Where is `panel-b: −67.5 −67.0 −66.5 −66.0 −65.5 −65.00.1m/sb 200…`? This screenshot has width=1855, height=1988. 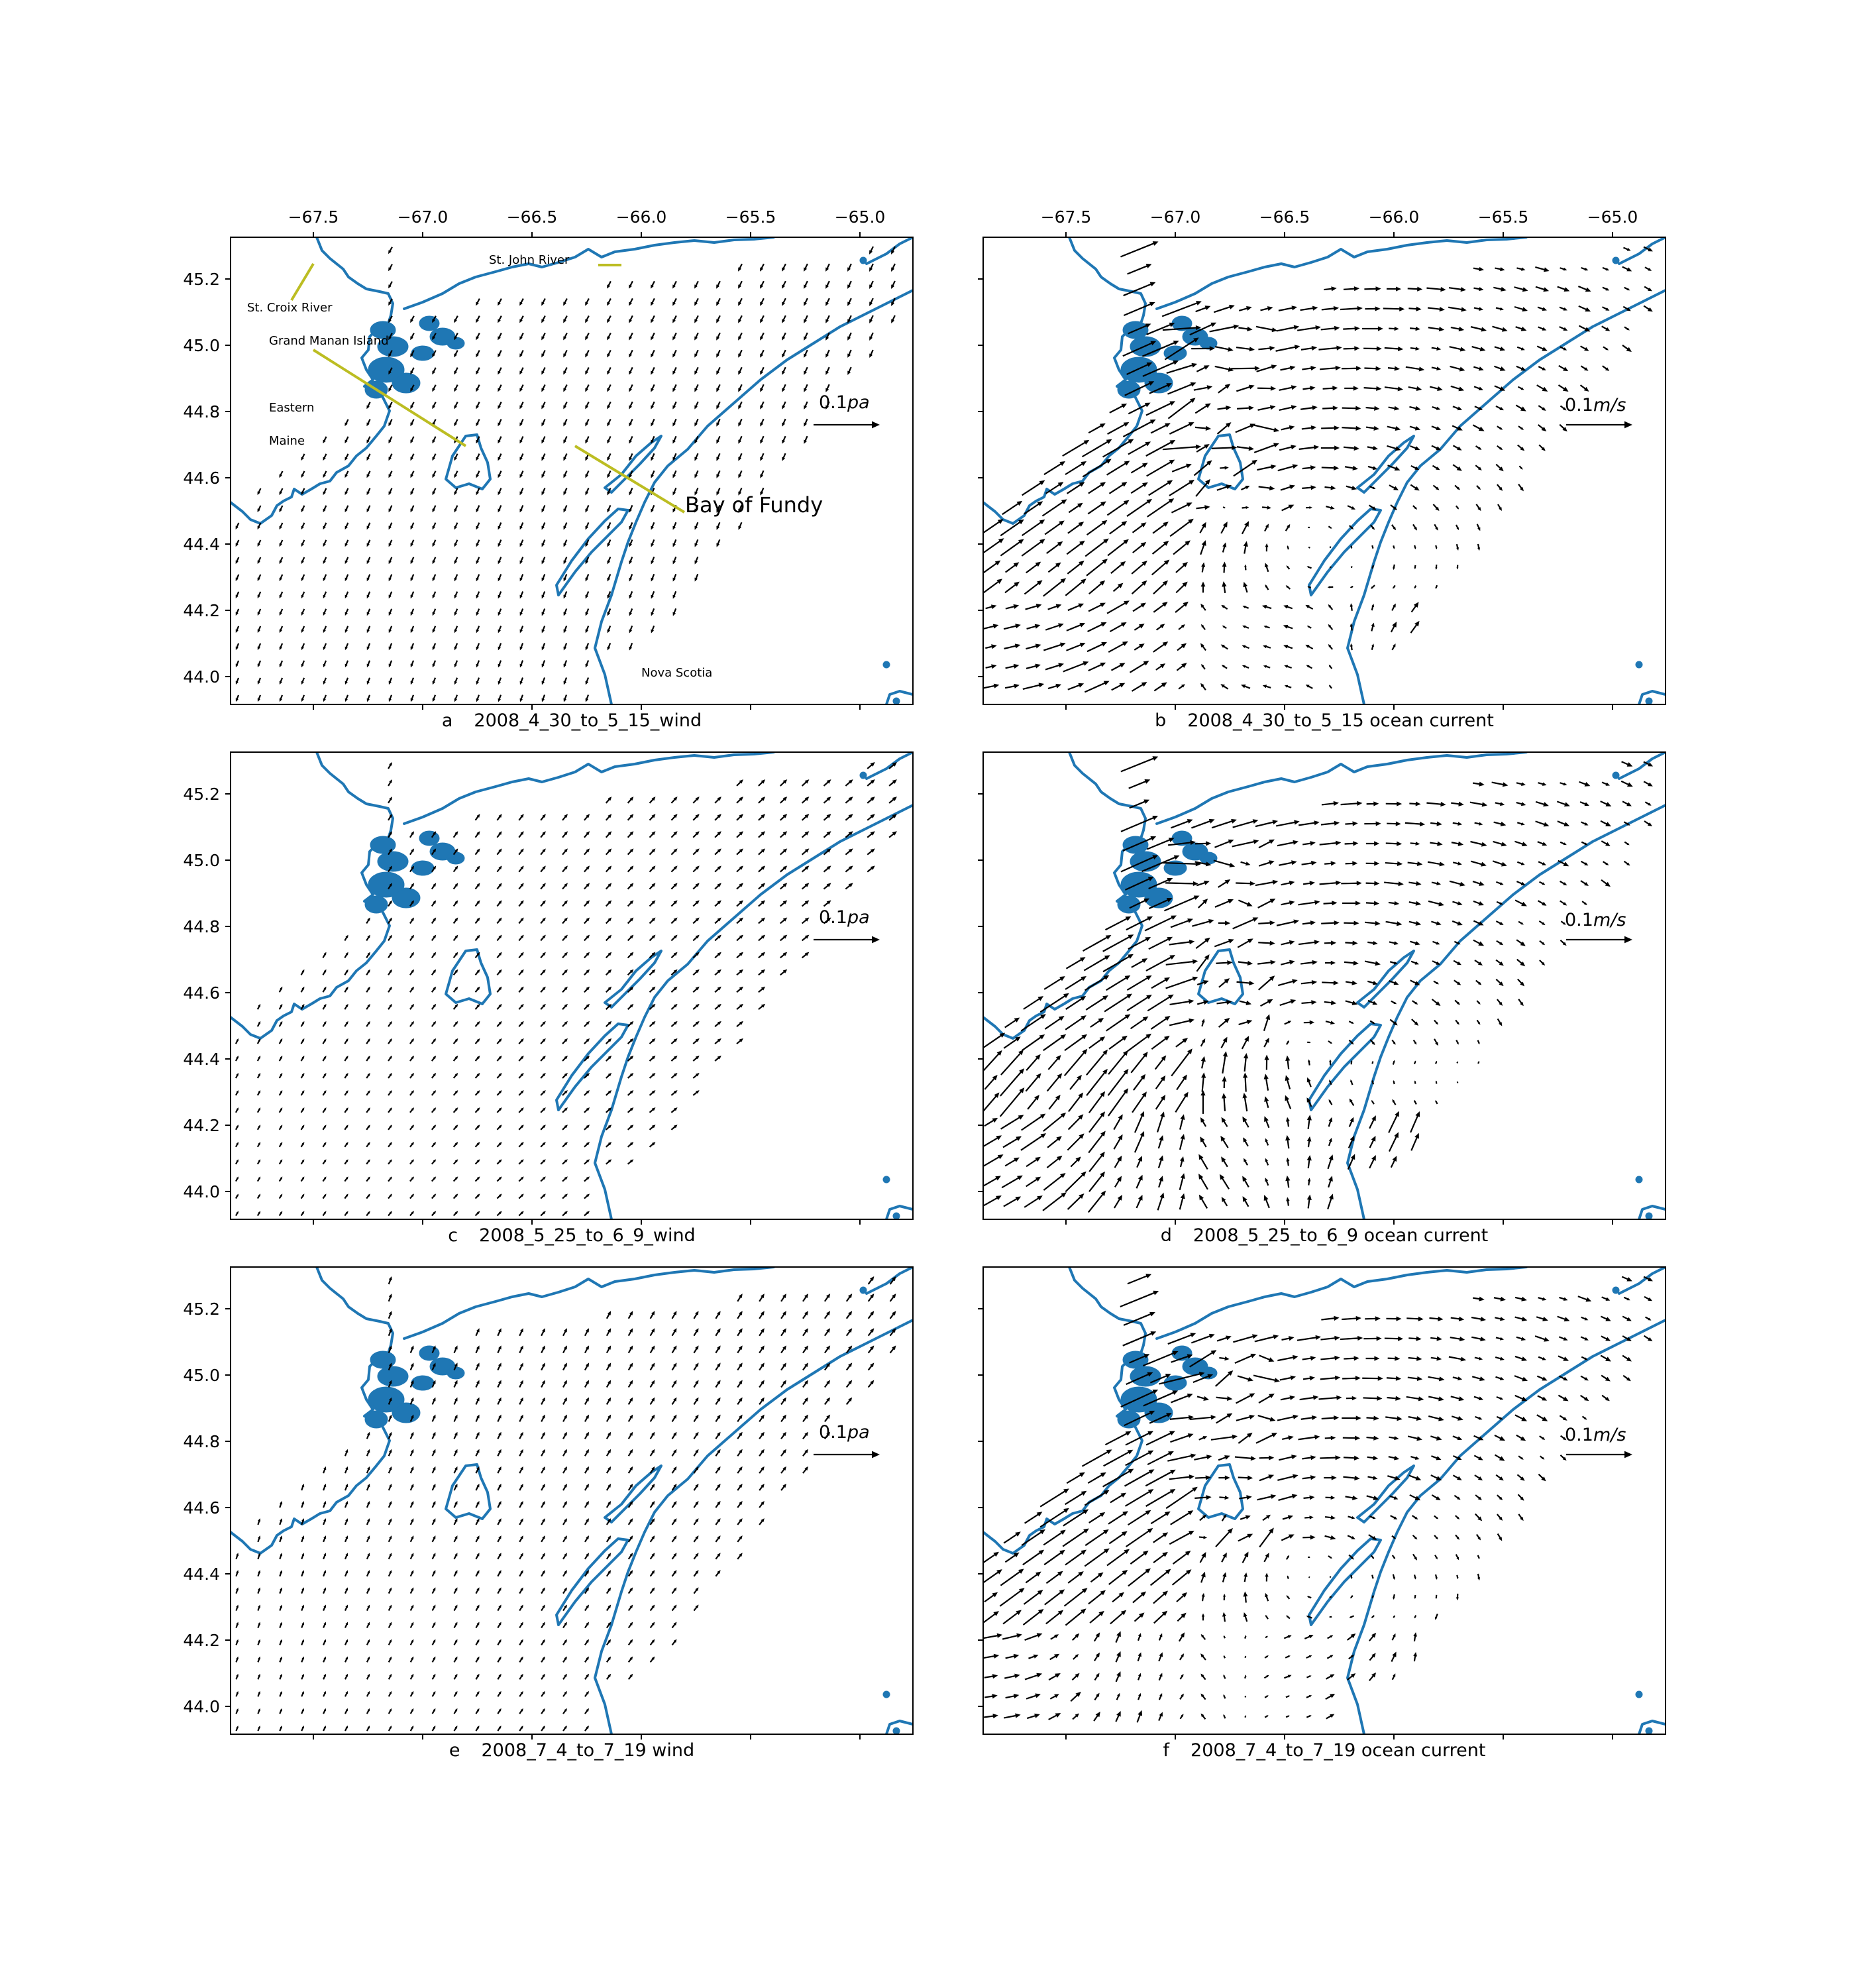 panel-b: −67.5 −67.0 −66.5 −66.0 −65.5 −65.00.1m/sb 200… is located at coordinates (1322, 469).